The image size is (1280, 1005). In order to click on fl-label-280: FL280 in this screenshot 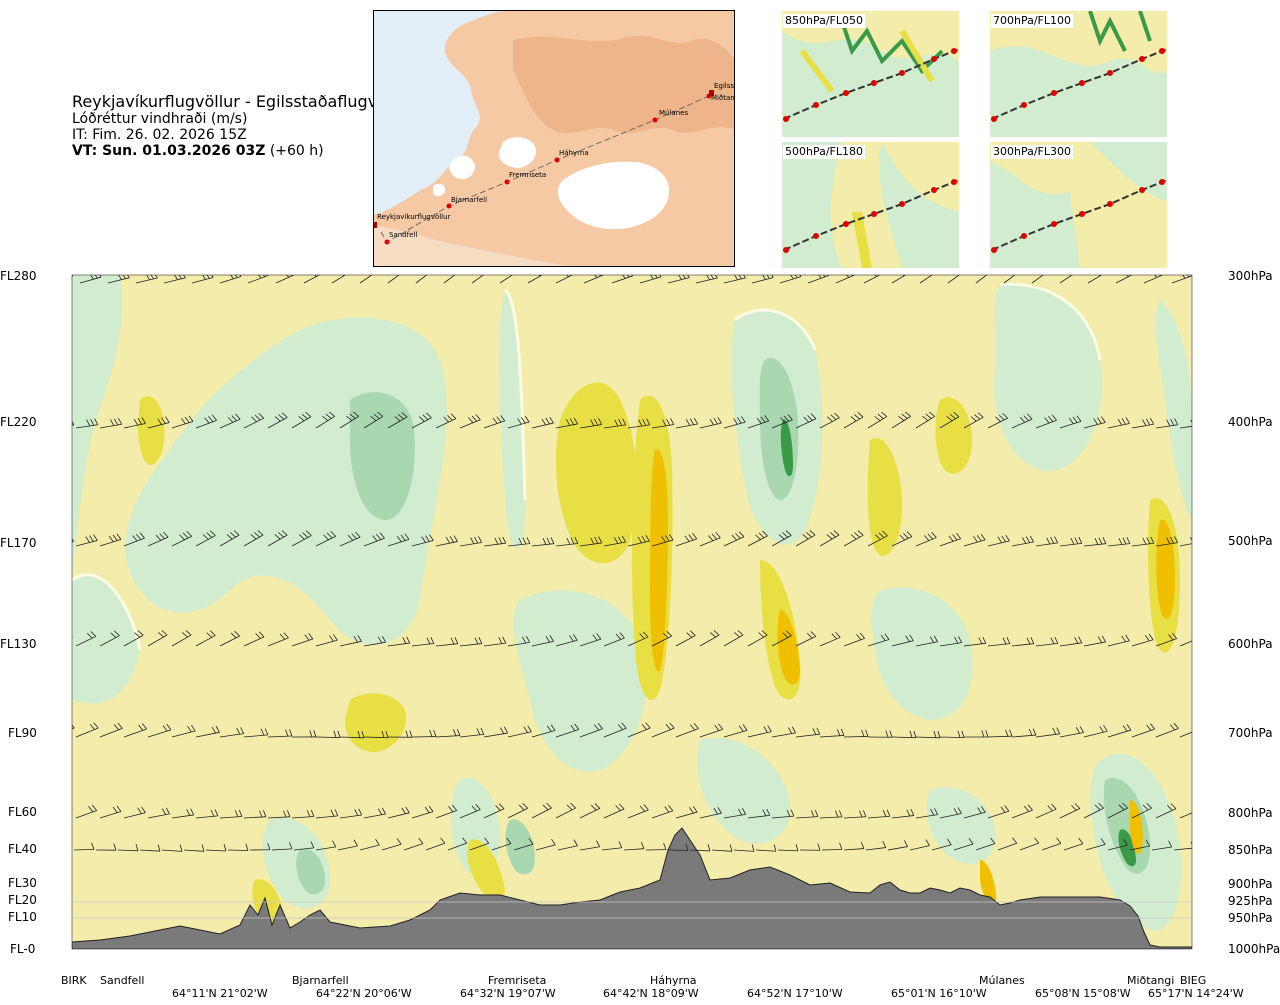, I will do `click(18, 276)`.